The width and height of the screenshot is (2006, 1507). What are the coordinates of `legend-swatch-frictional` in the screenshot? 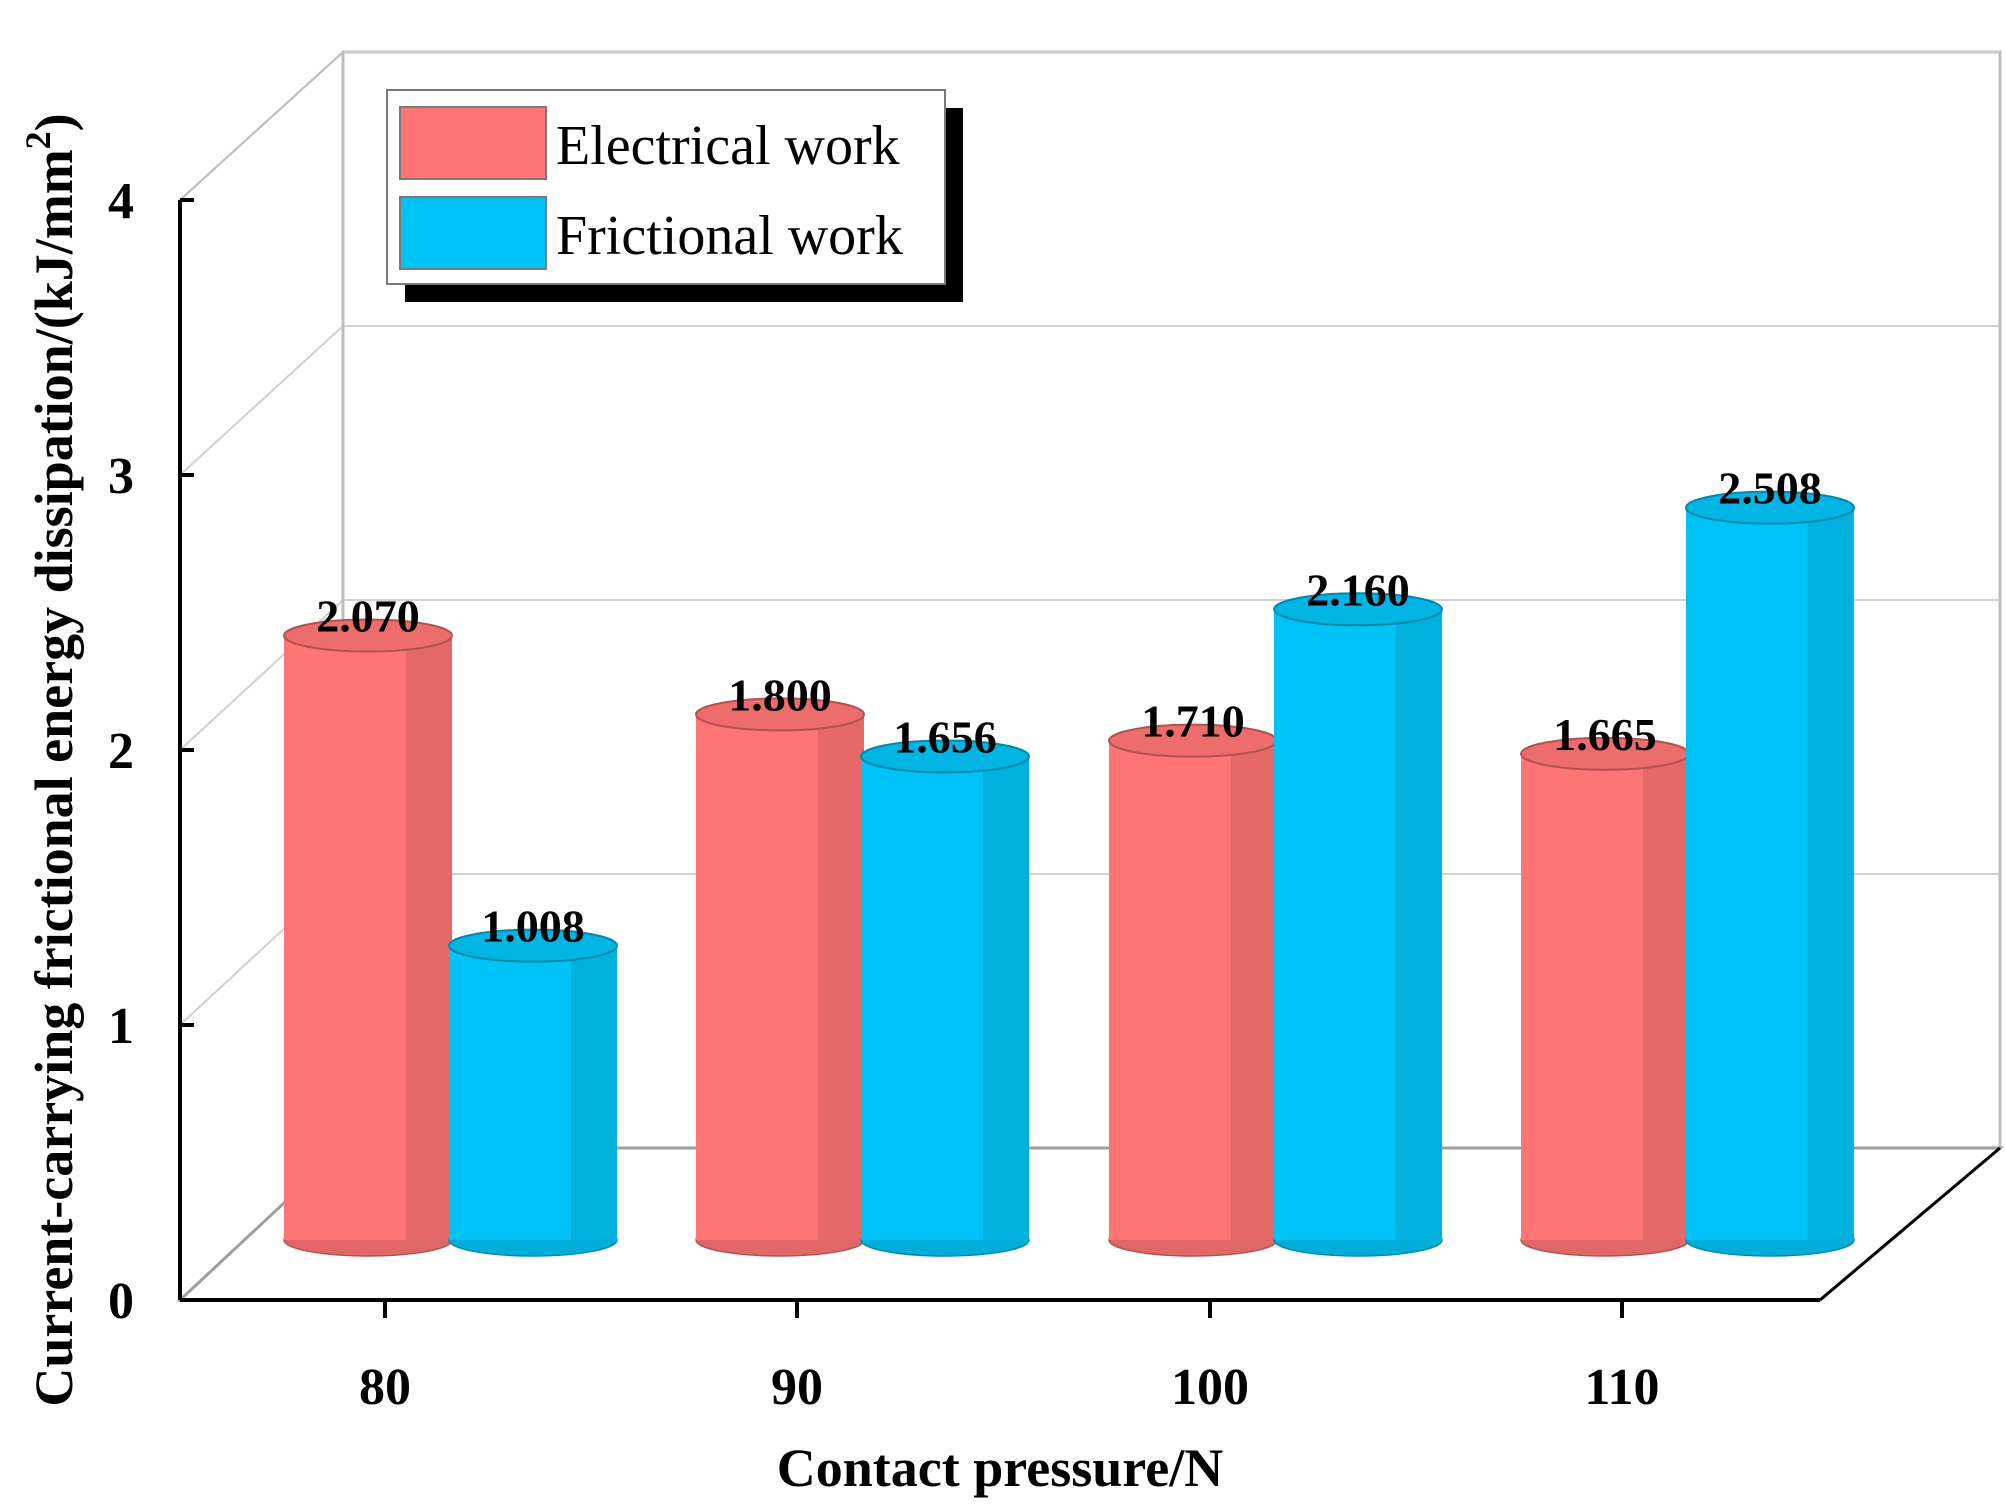 It's located at (473, 233).